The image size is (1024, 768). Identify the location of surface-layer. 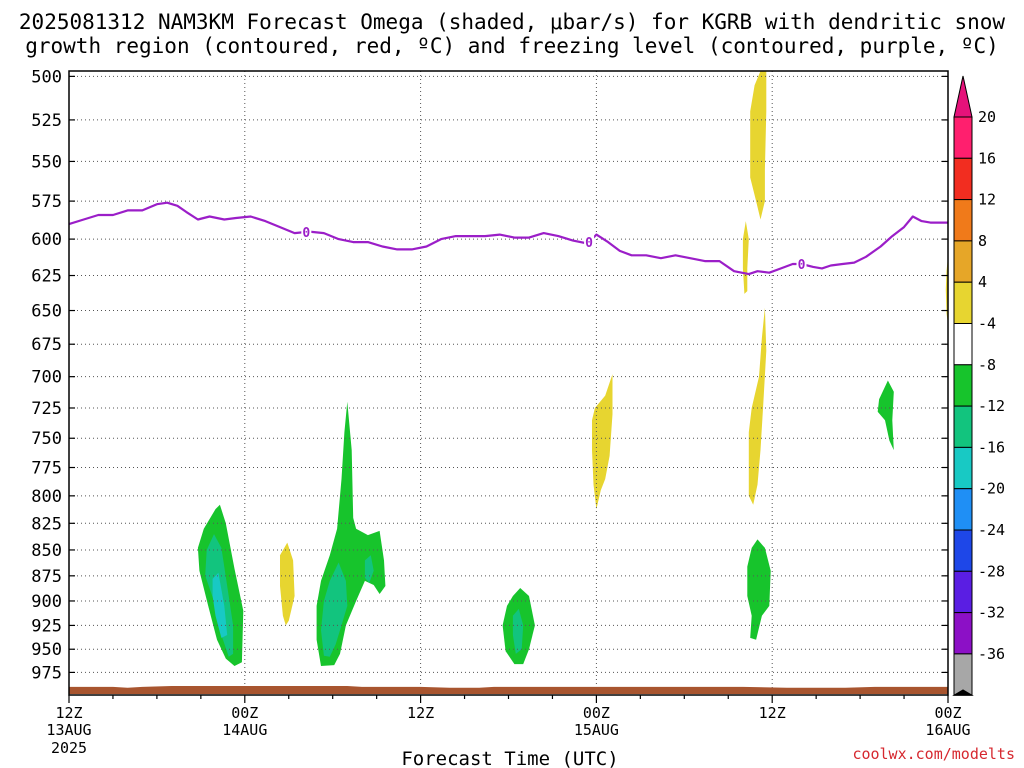
(508, 690).